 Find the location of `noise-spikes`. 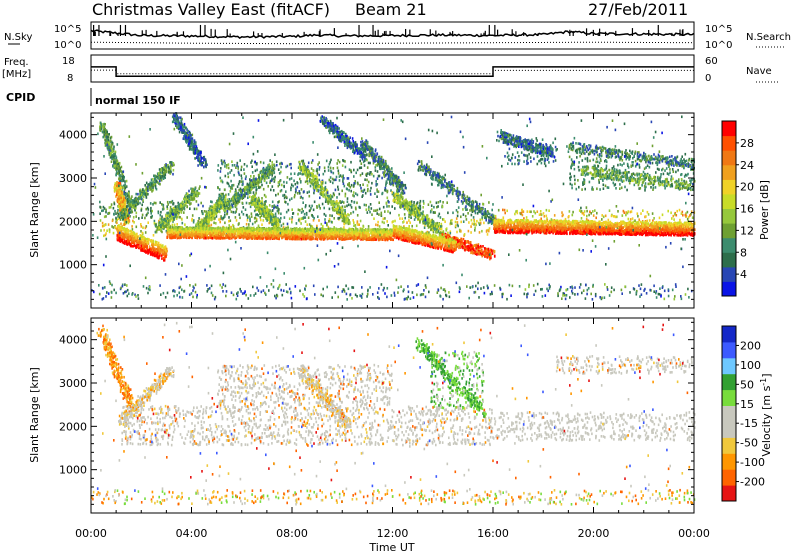

noise-spikes is located at coordinates (388, 30).